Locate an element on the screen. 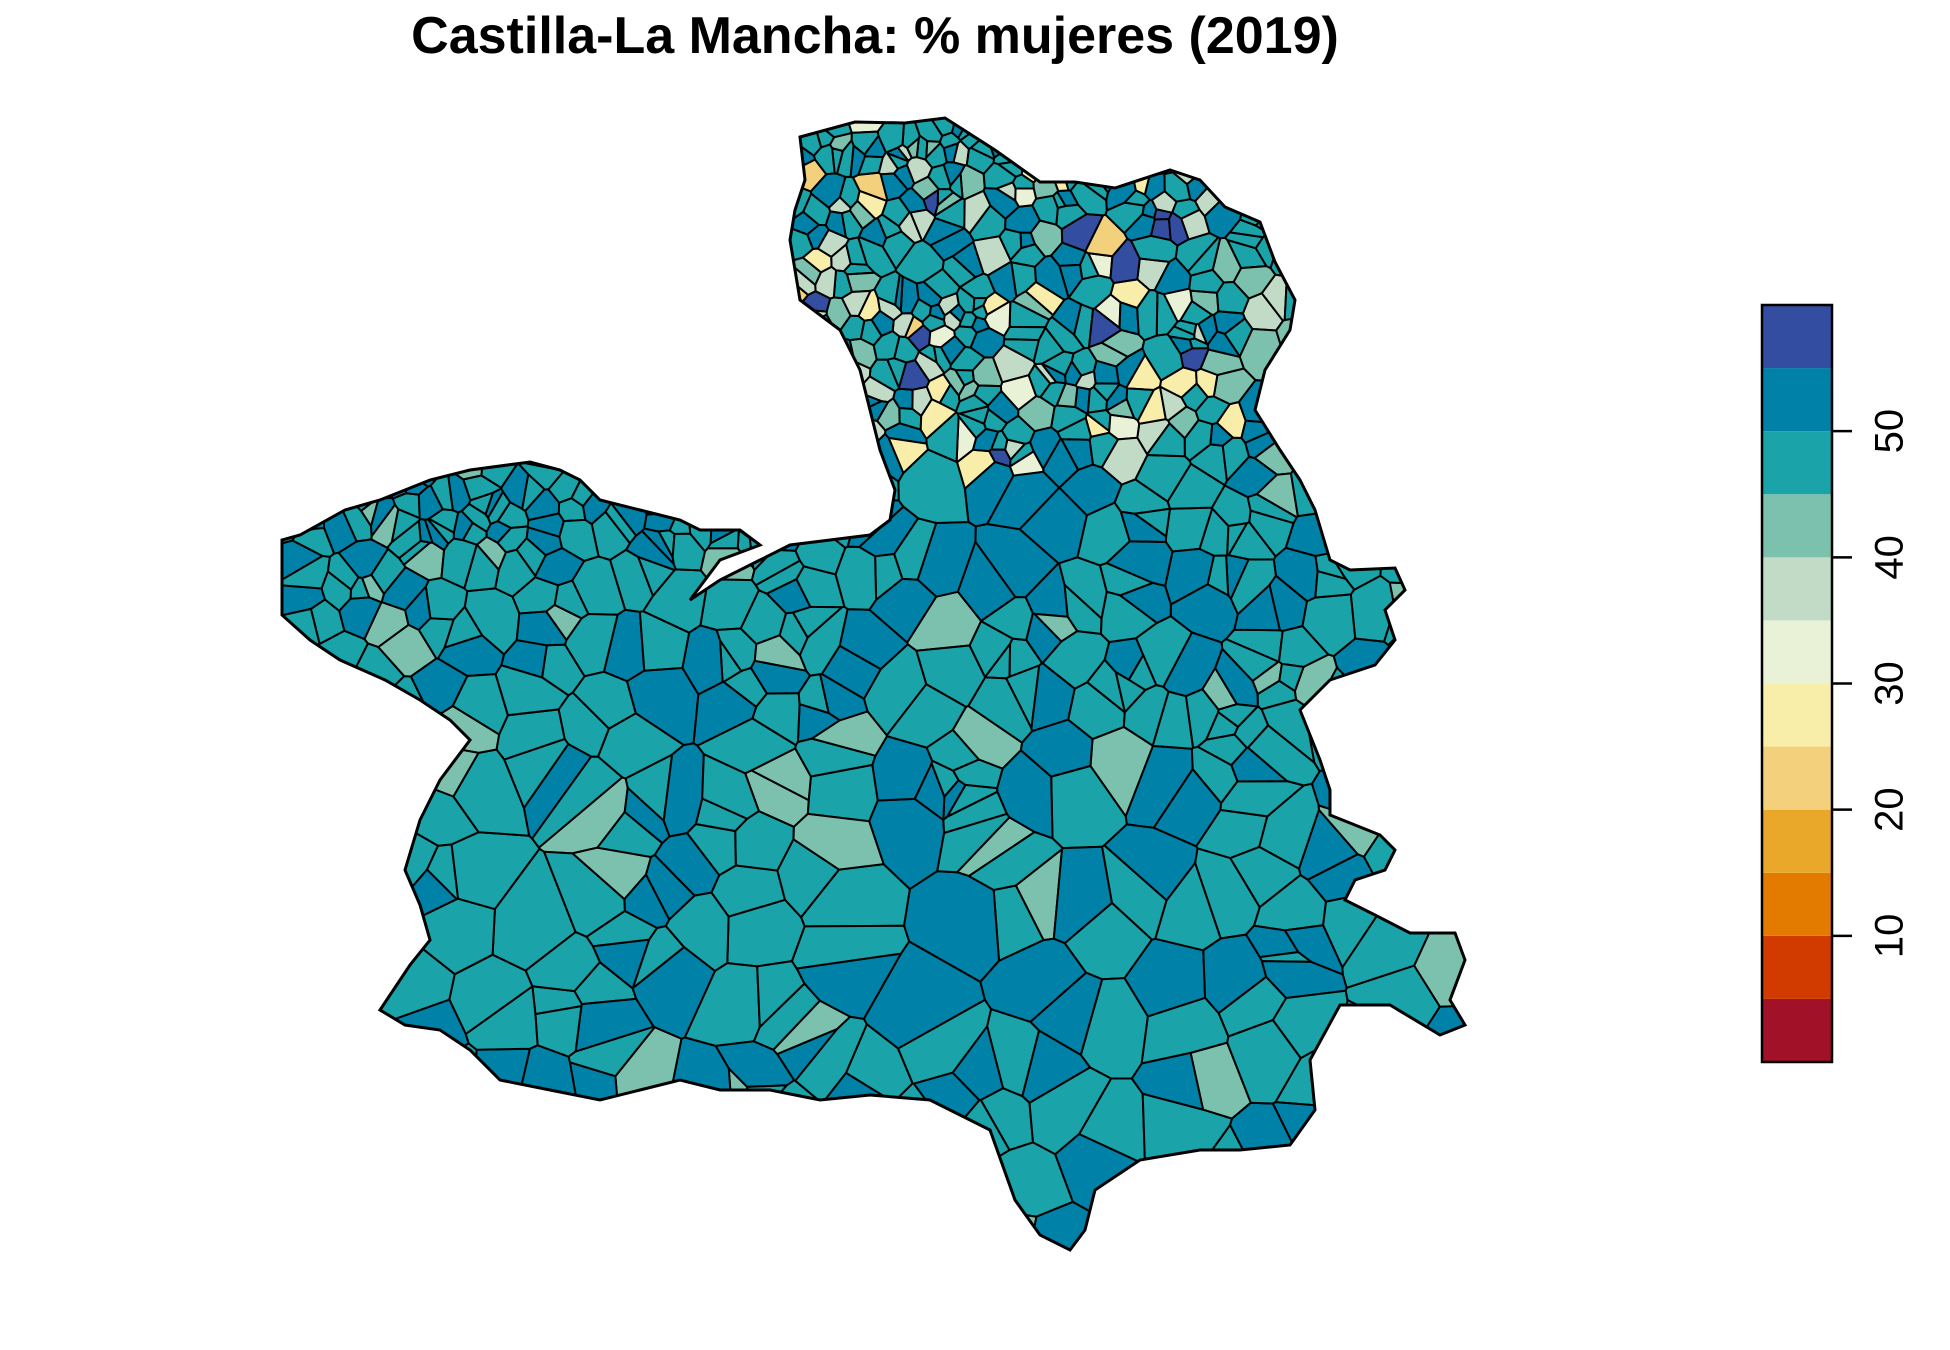  legend-tick-label: 50 is located at coordinates (1890, 431).